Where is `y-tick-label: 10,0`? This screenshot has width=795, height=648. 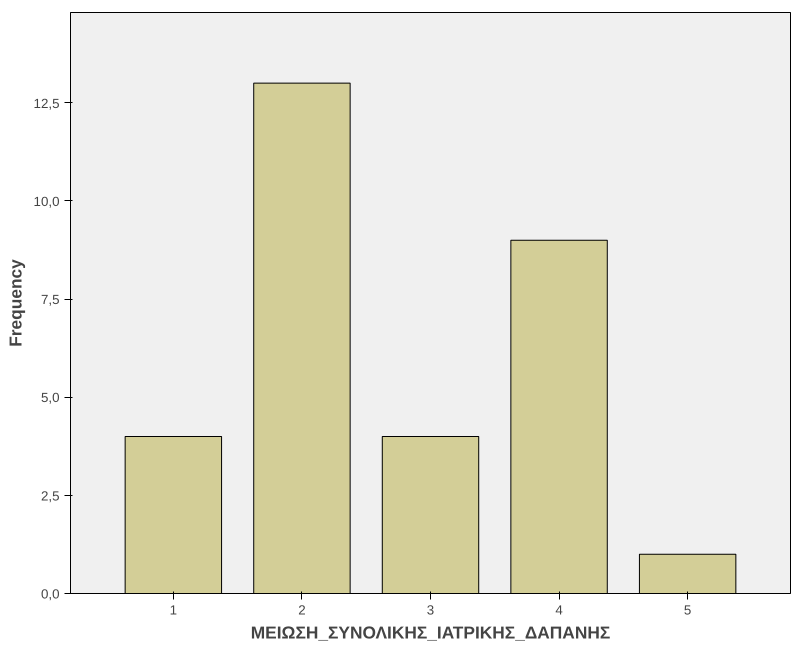
y-tick-label: 10,0 is located at coordinates (47, 201).